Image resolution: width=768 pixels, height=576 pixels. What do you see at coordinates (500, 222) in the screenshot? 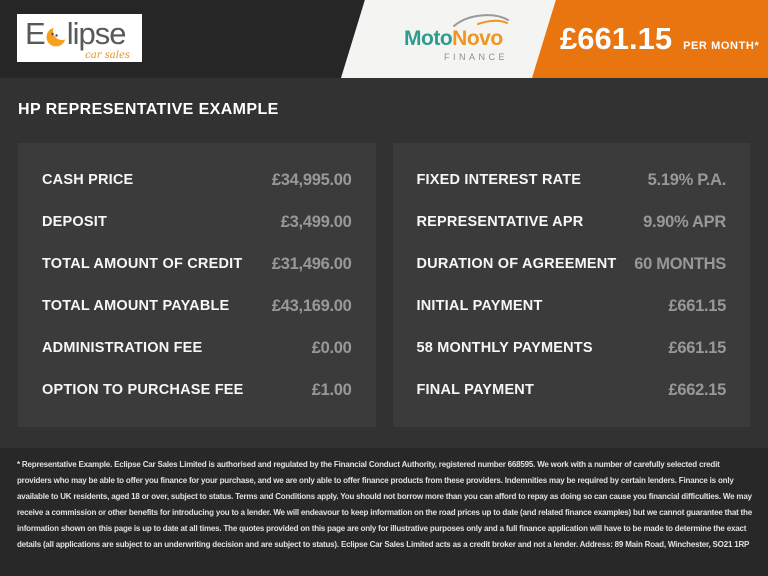
I see `row-label: REPRESENTATIVE APR` at bounding box center [500, 222].